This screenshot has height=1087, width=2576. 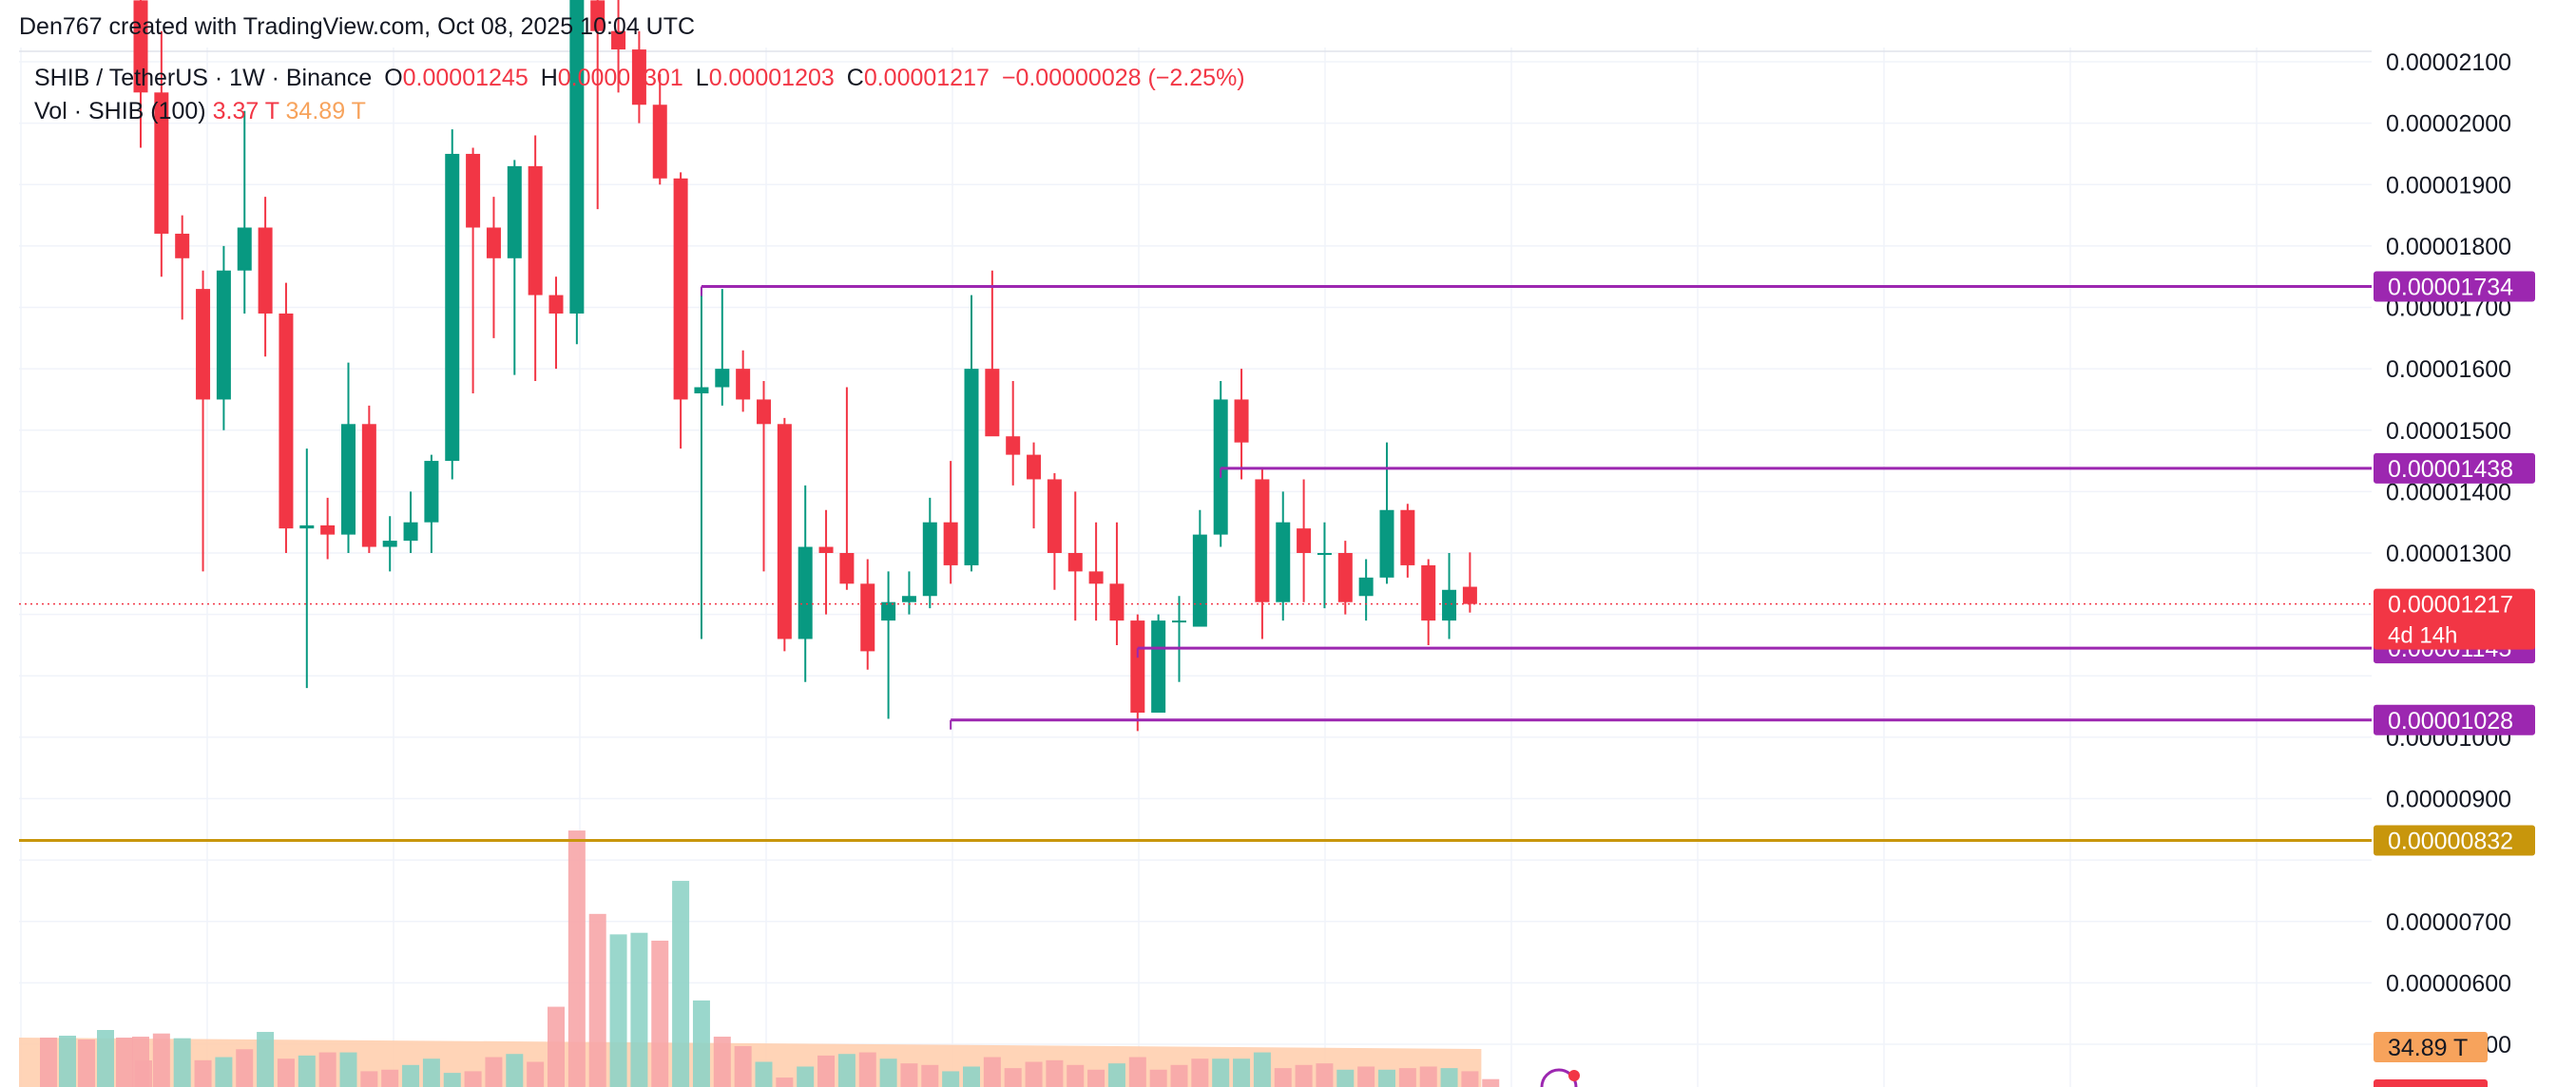 I want to click on alert-dot-icon, so click(x=1574, y=1075).